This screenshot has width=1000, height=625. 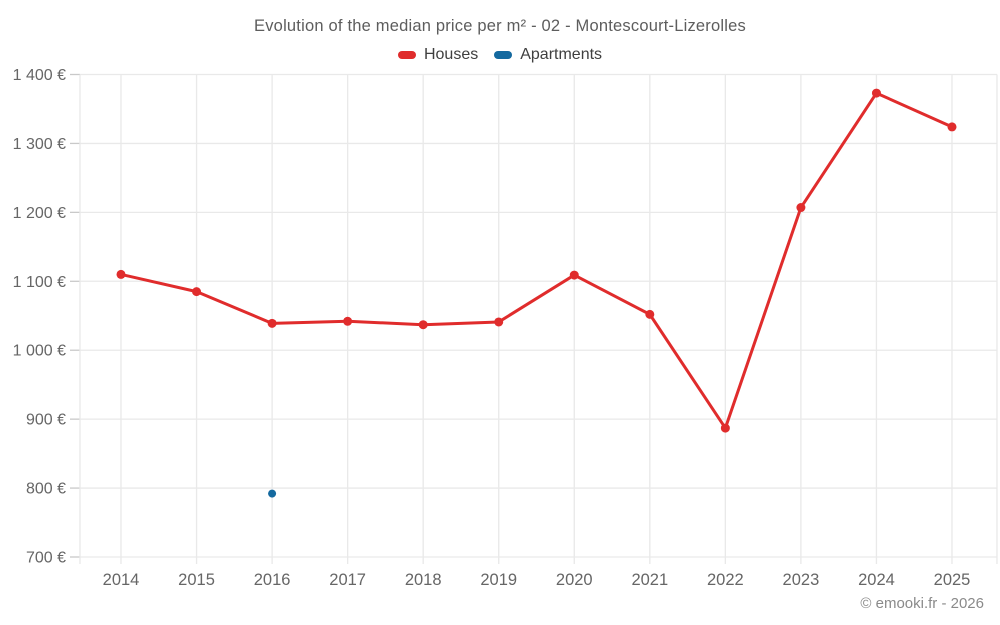 What do you see at coordinates (574, 580) in the screenshot?
I see `x-tick-label: 2020` at bounding box center [574, 580].